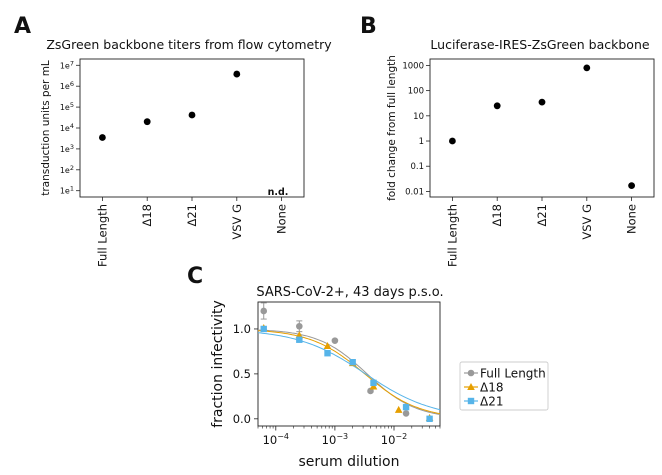  I want to click on legend-label: Full Length, so click(513, 374).